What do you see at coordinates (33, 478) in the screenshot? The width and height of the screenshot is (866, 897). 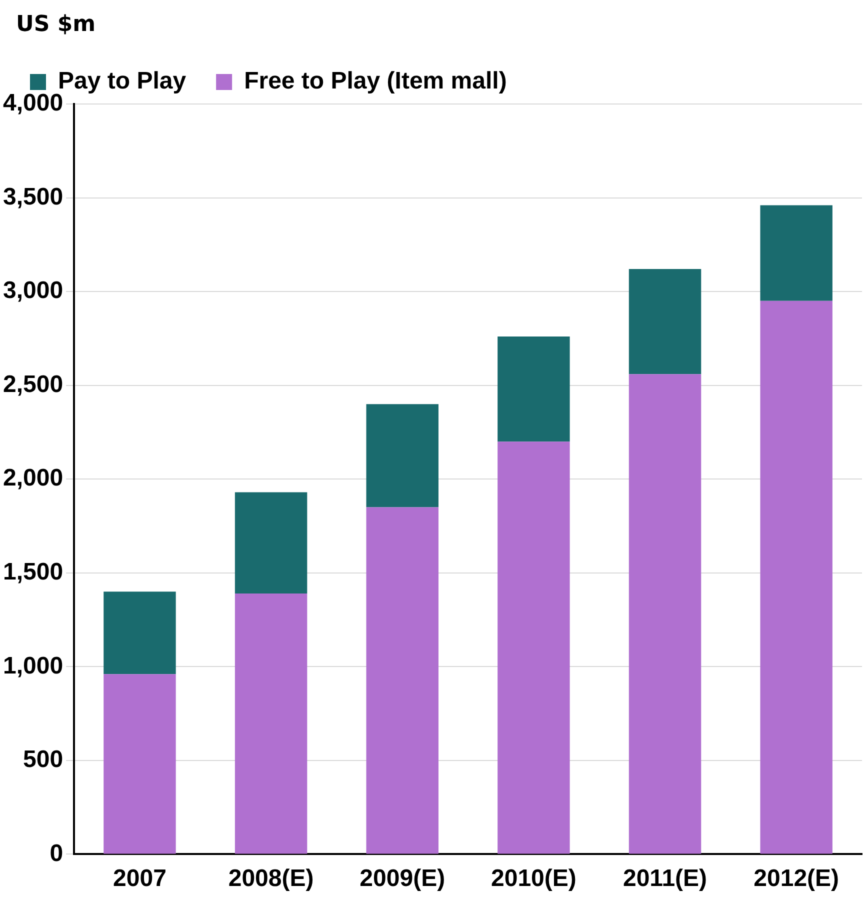 I see `y-tick-label: 2,000` at bounding box center [33, 478].